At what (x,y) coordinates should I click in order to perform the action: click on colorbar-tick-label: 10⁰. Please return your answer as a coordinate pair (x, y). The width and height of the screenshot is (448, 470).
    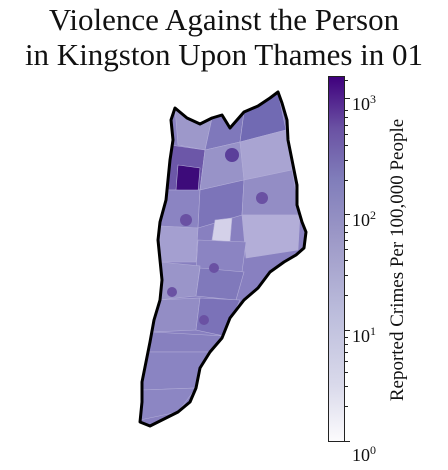
    Looking at the image, I should click on (364, 454).